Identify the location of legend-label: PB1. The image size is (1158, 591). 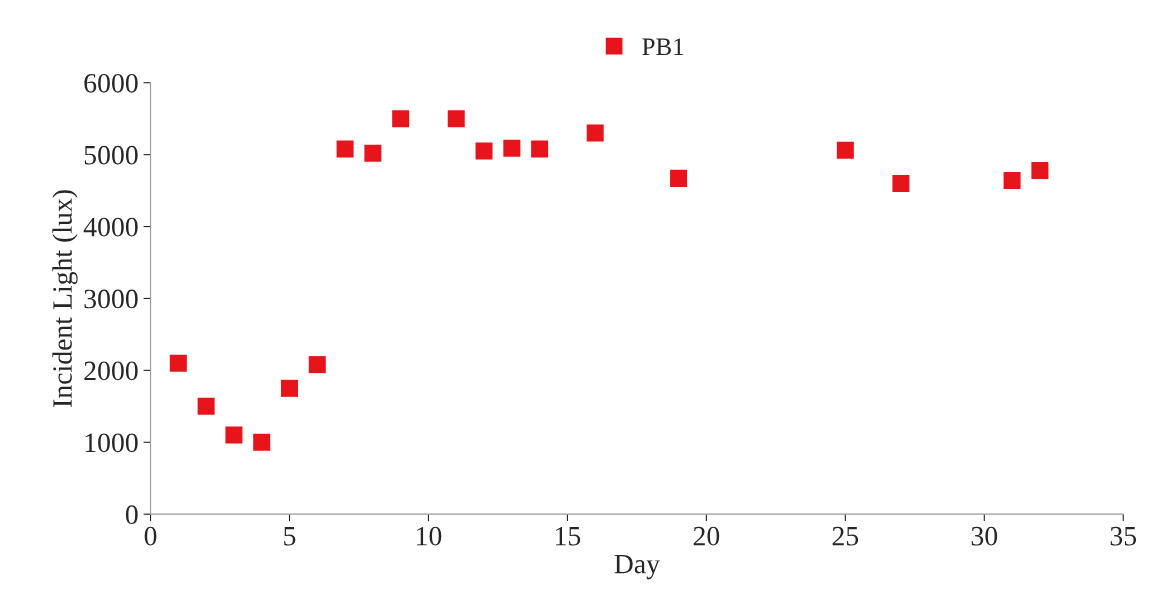
(663, 46).